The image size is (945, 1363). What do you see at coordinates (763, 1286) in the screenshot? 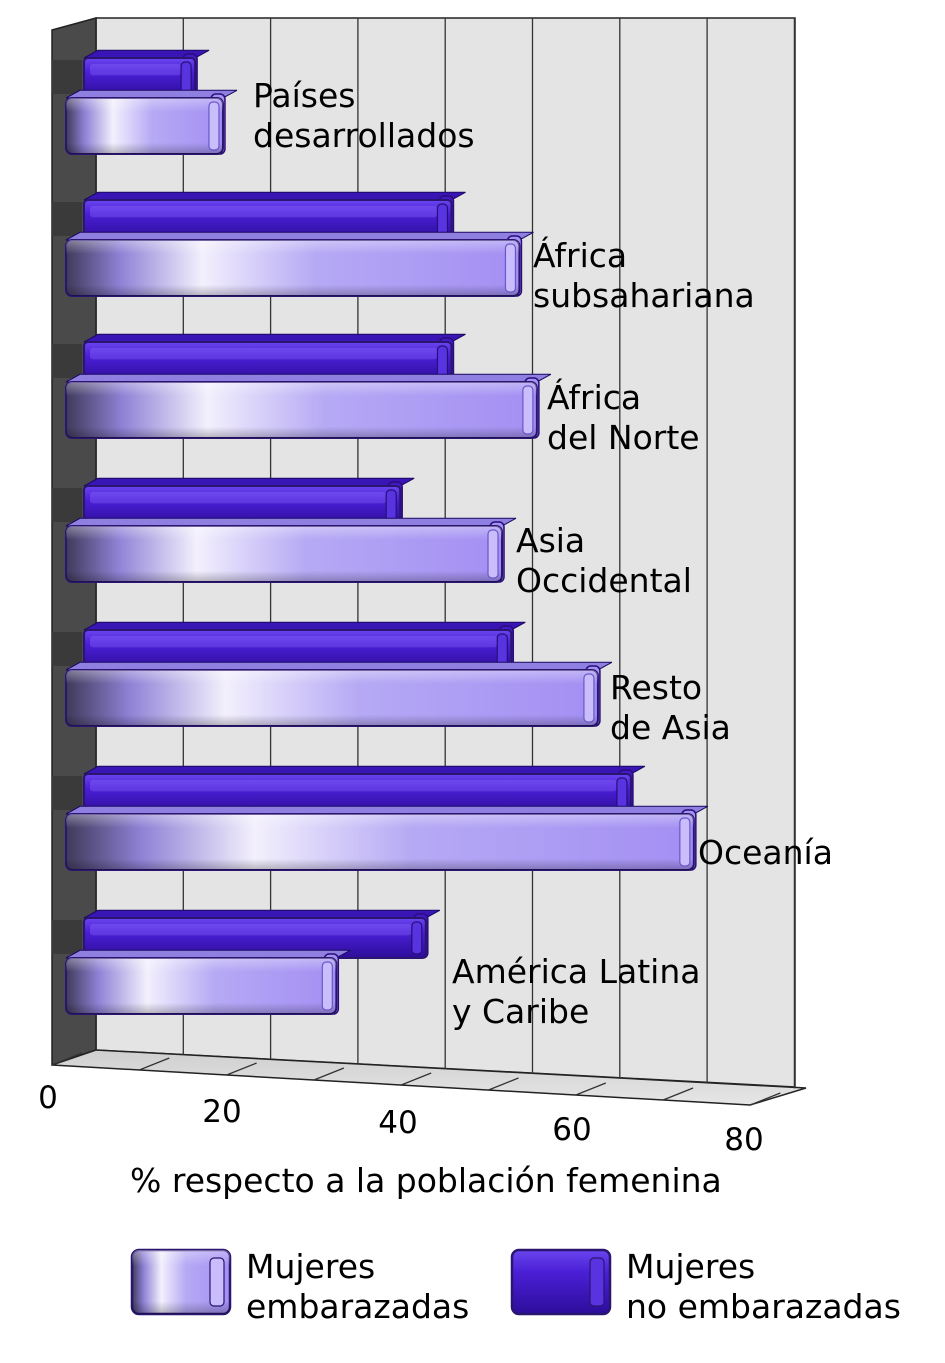
I see `legend-label: Mujeres no embarazadas` at bounding box center [763, 1286].